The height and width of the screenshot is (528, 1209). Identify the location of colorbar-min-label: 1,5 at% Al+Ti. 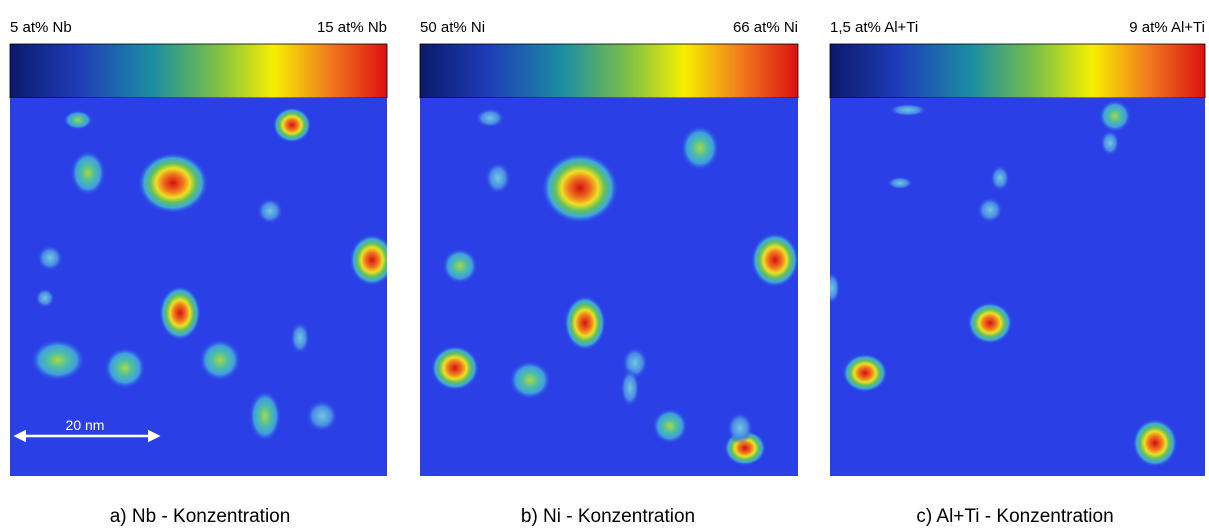
(874, 27).